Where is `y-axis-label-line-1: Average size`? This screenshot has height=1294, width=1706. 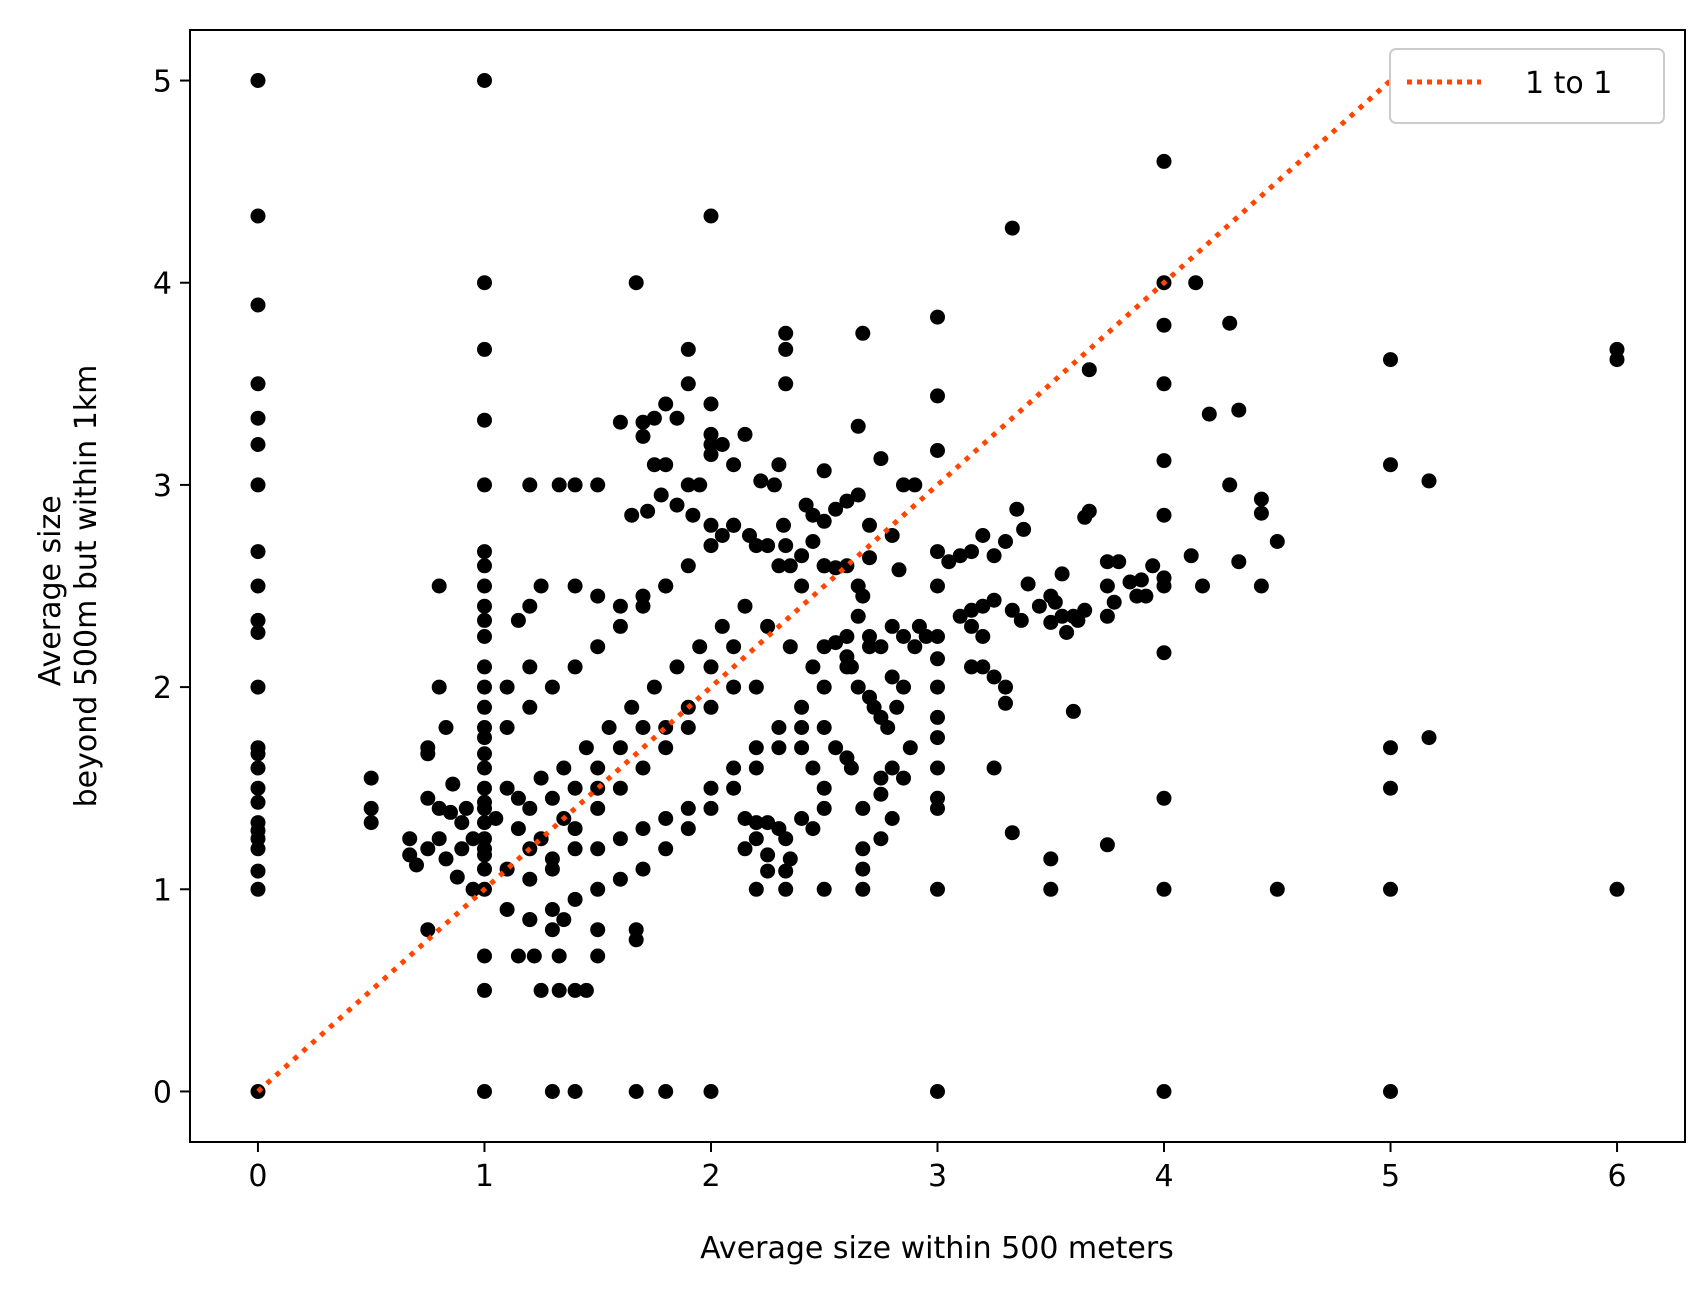
y-axis-label-line-1: Average size is located at coordinates (50, 590).